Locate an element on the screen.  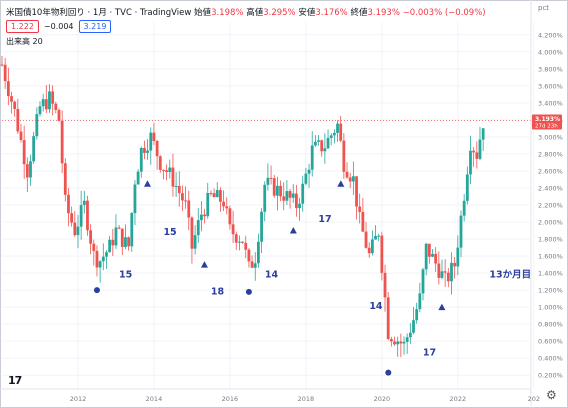
y-tick-label: 1.200% is located at coordinates (550, 291).